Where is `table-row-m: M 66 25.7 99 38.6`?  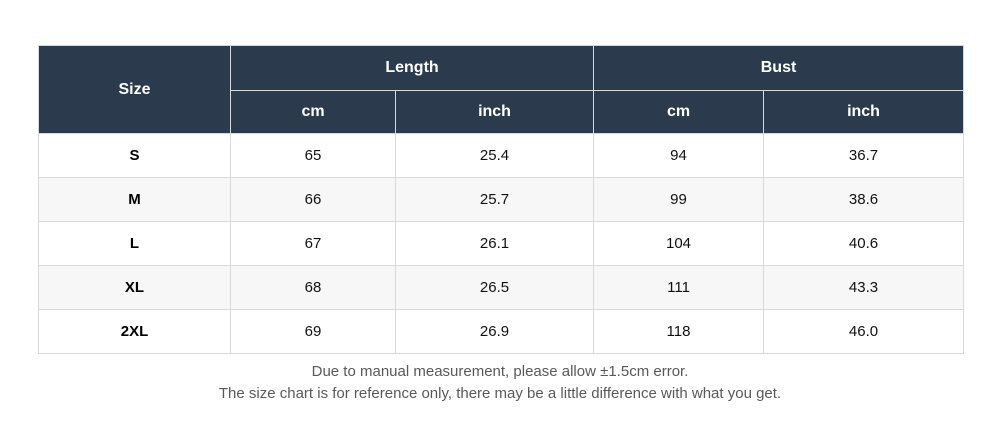 table-row-m: M 66 25.7 99 38.6 is located at coordinates (501, 199).